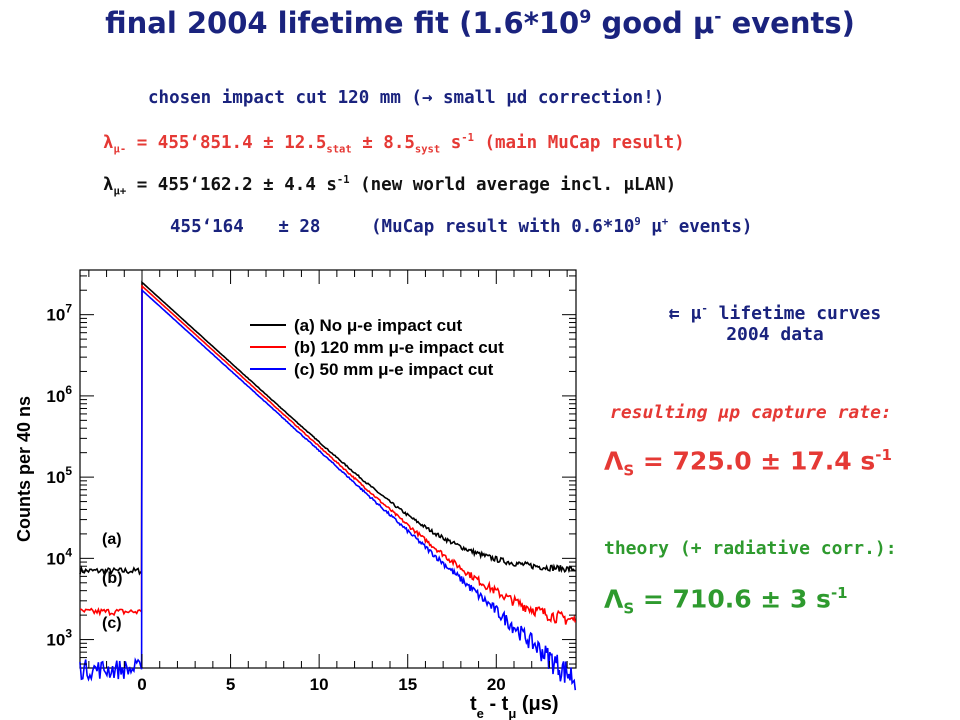  I want to click on x-tick-label: 10, so click(319, 684).